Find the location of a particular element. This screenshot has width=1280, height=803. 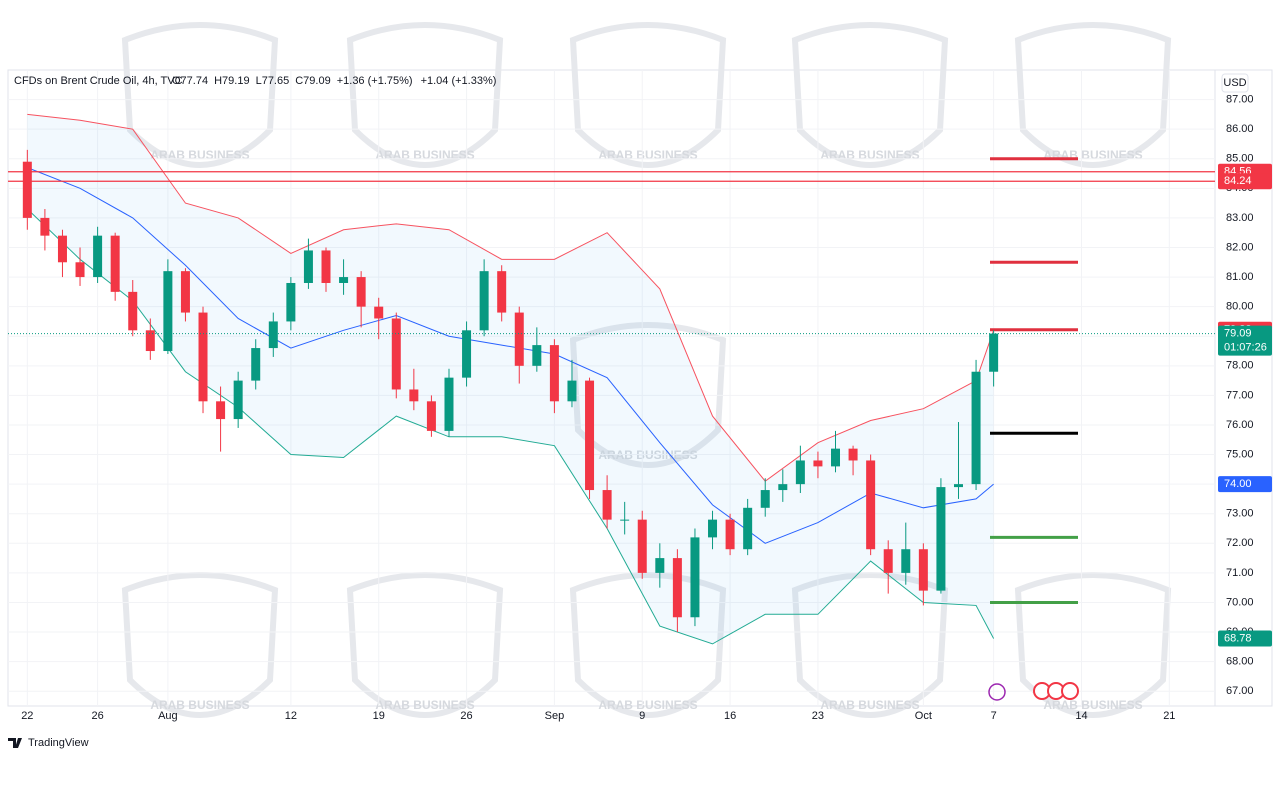

y-tick-label: 87.00 is located at coordinates (1240, 99).